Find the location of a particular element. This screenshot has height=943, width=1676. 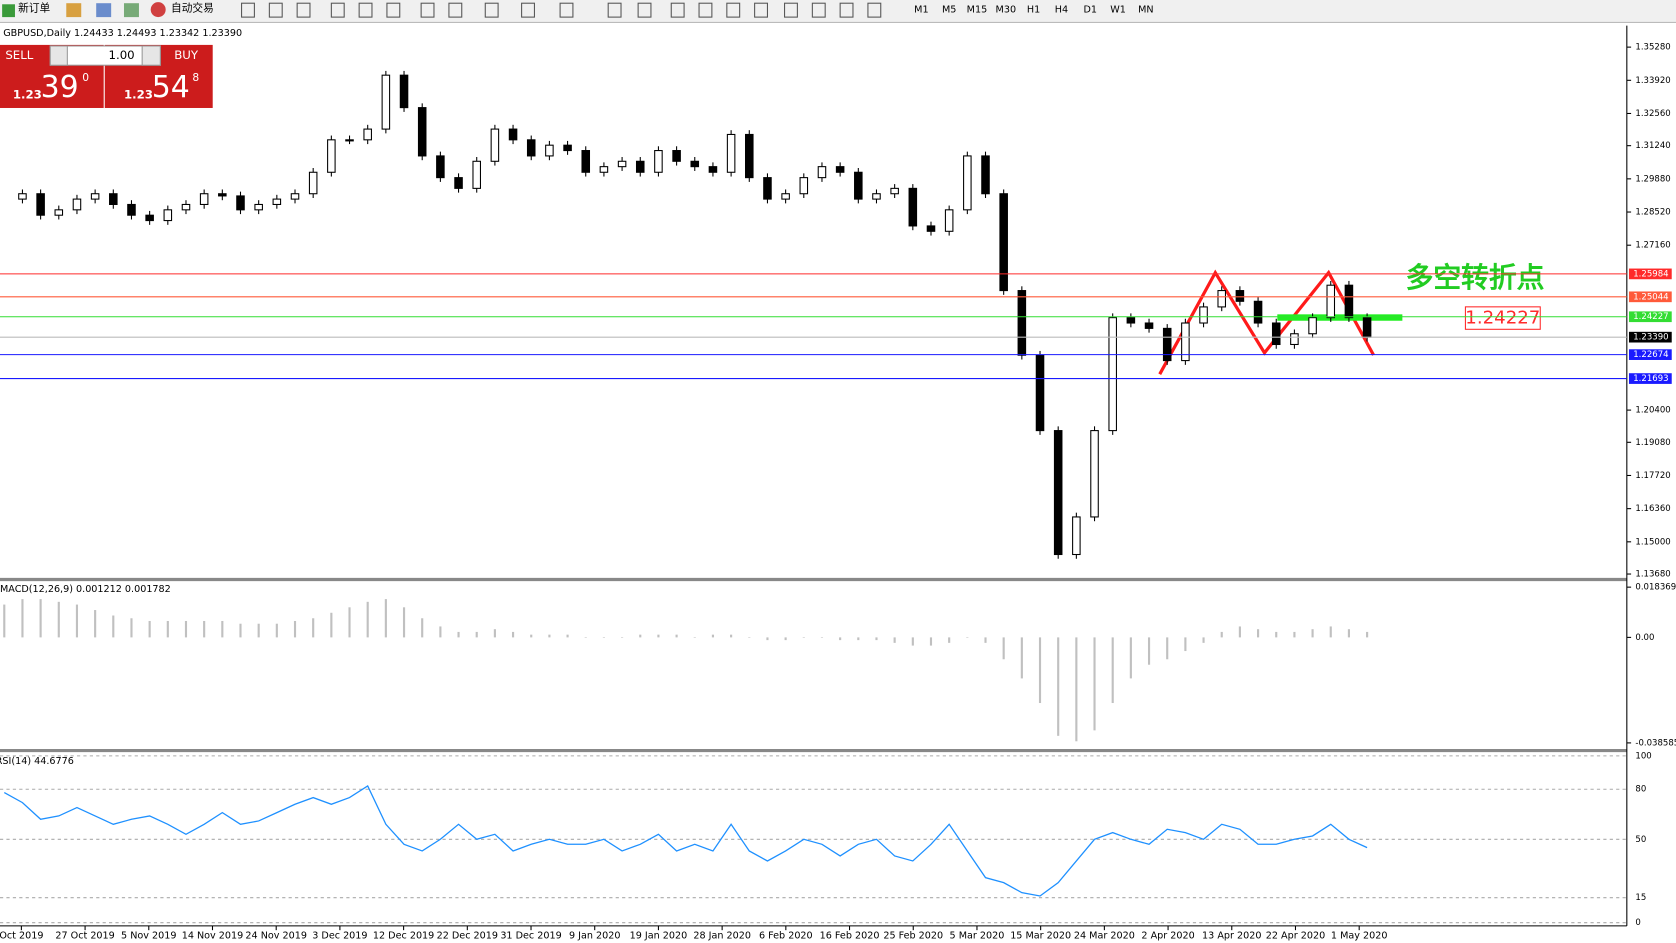

timeframe-button: MN is located at coordinates (1145, 10).